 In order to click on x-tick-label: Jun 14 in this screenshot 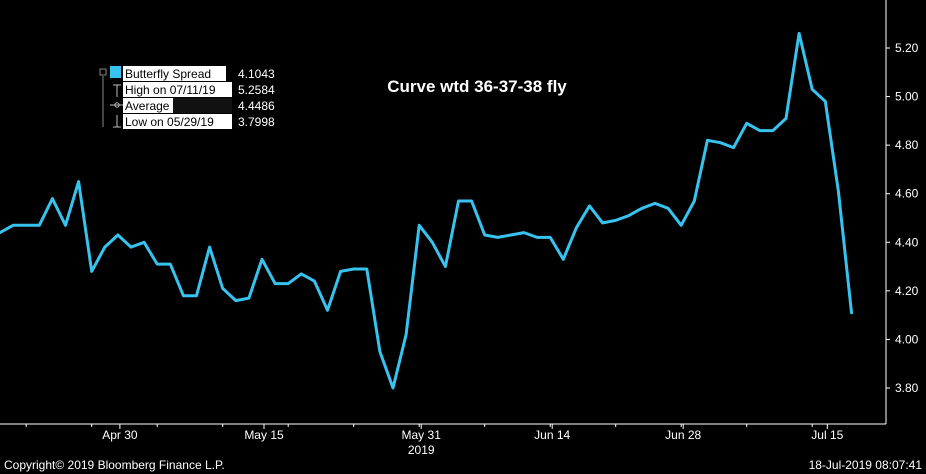, I will do `click(552, 435)`.